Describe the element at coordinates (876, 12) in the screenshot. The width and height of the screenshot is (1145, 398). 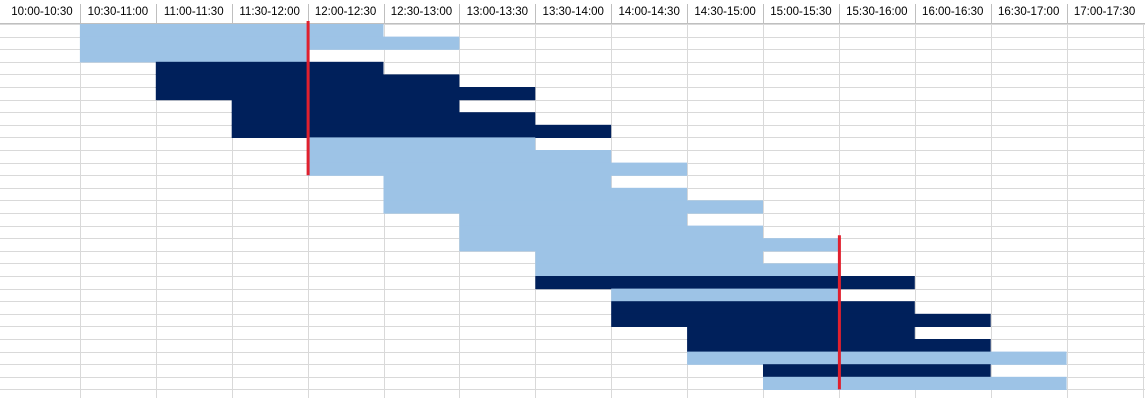
I see `column-header-label: 15:30-16:00` at that location.